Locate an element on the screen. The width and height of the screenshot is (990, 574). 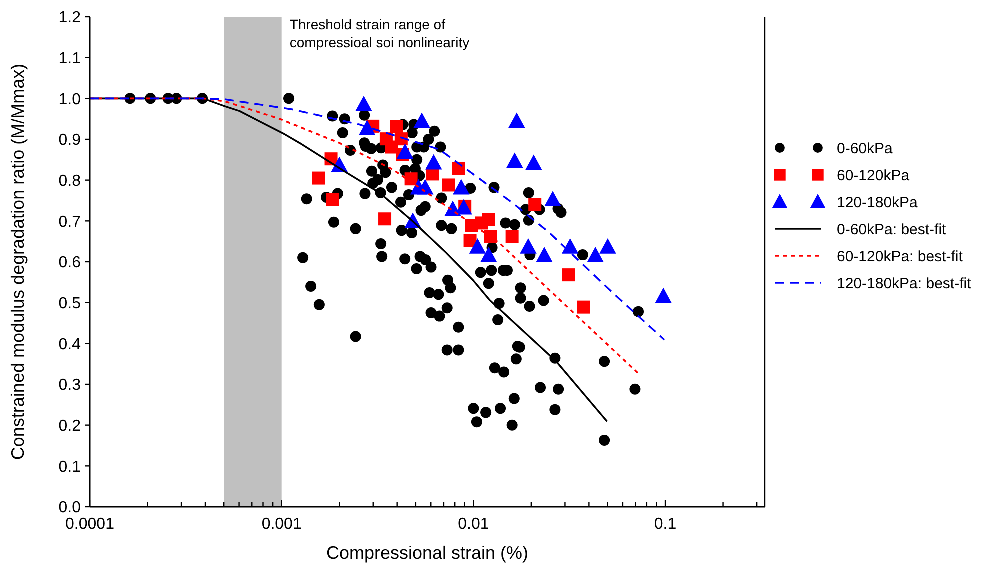
x-tick-label: 0.0001 is located at coordinates (90, 524).